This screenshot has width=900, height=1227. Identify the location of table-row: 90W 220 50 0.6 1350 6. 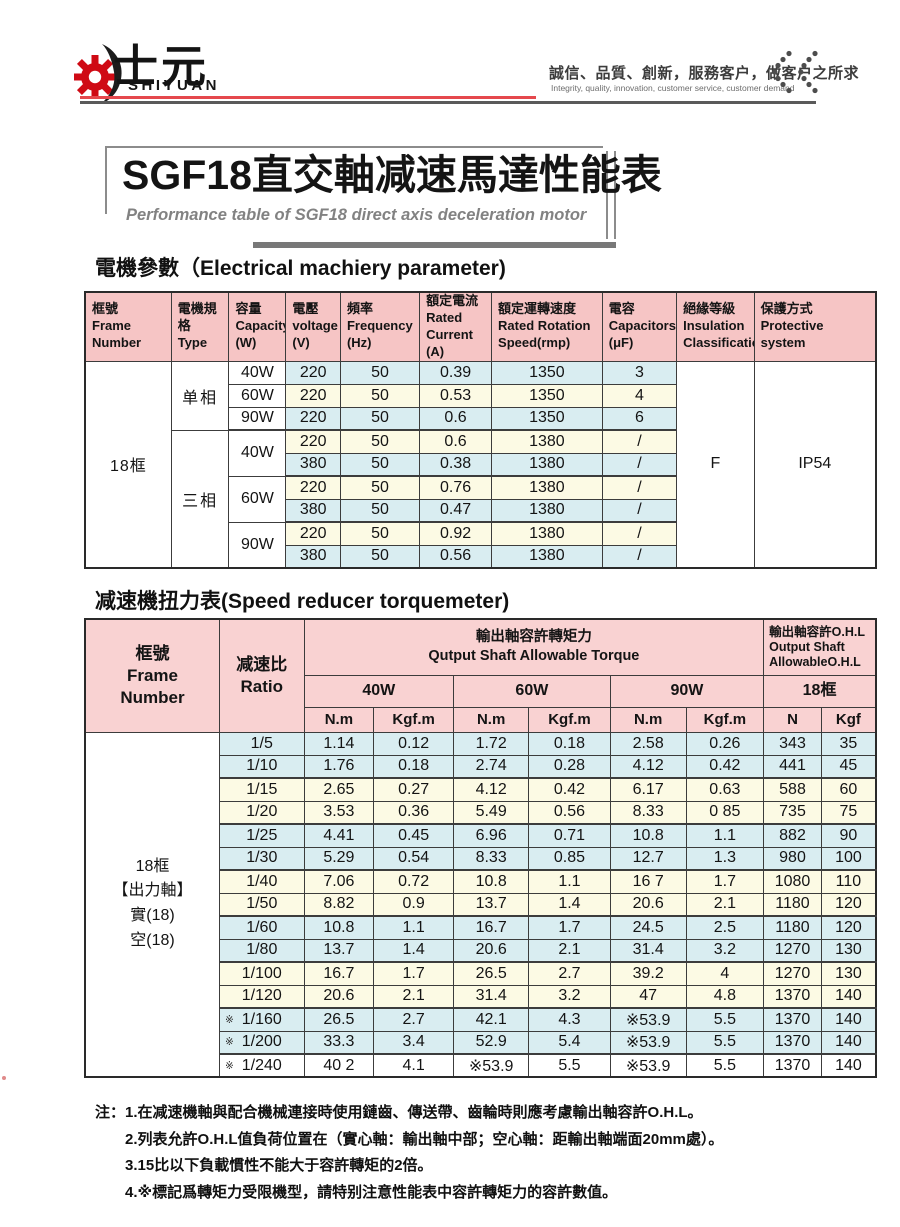
(480, 419).